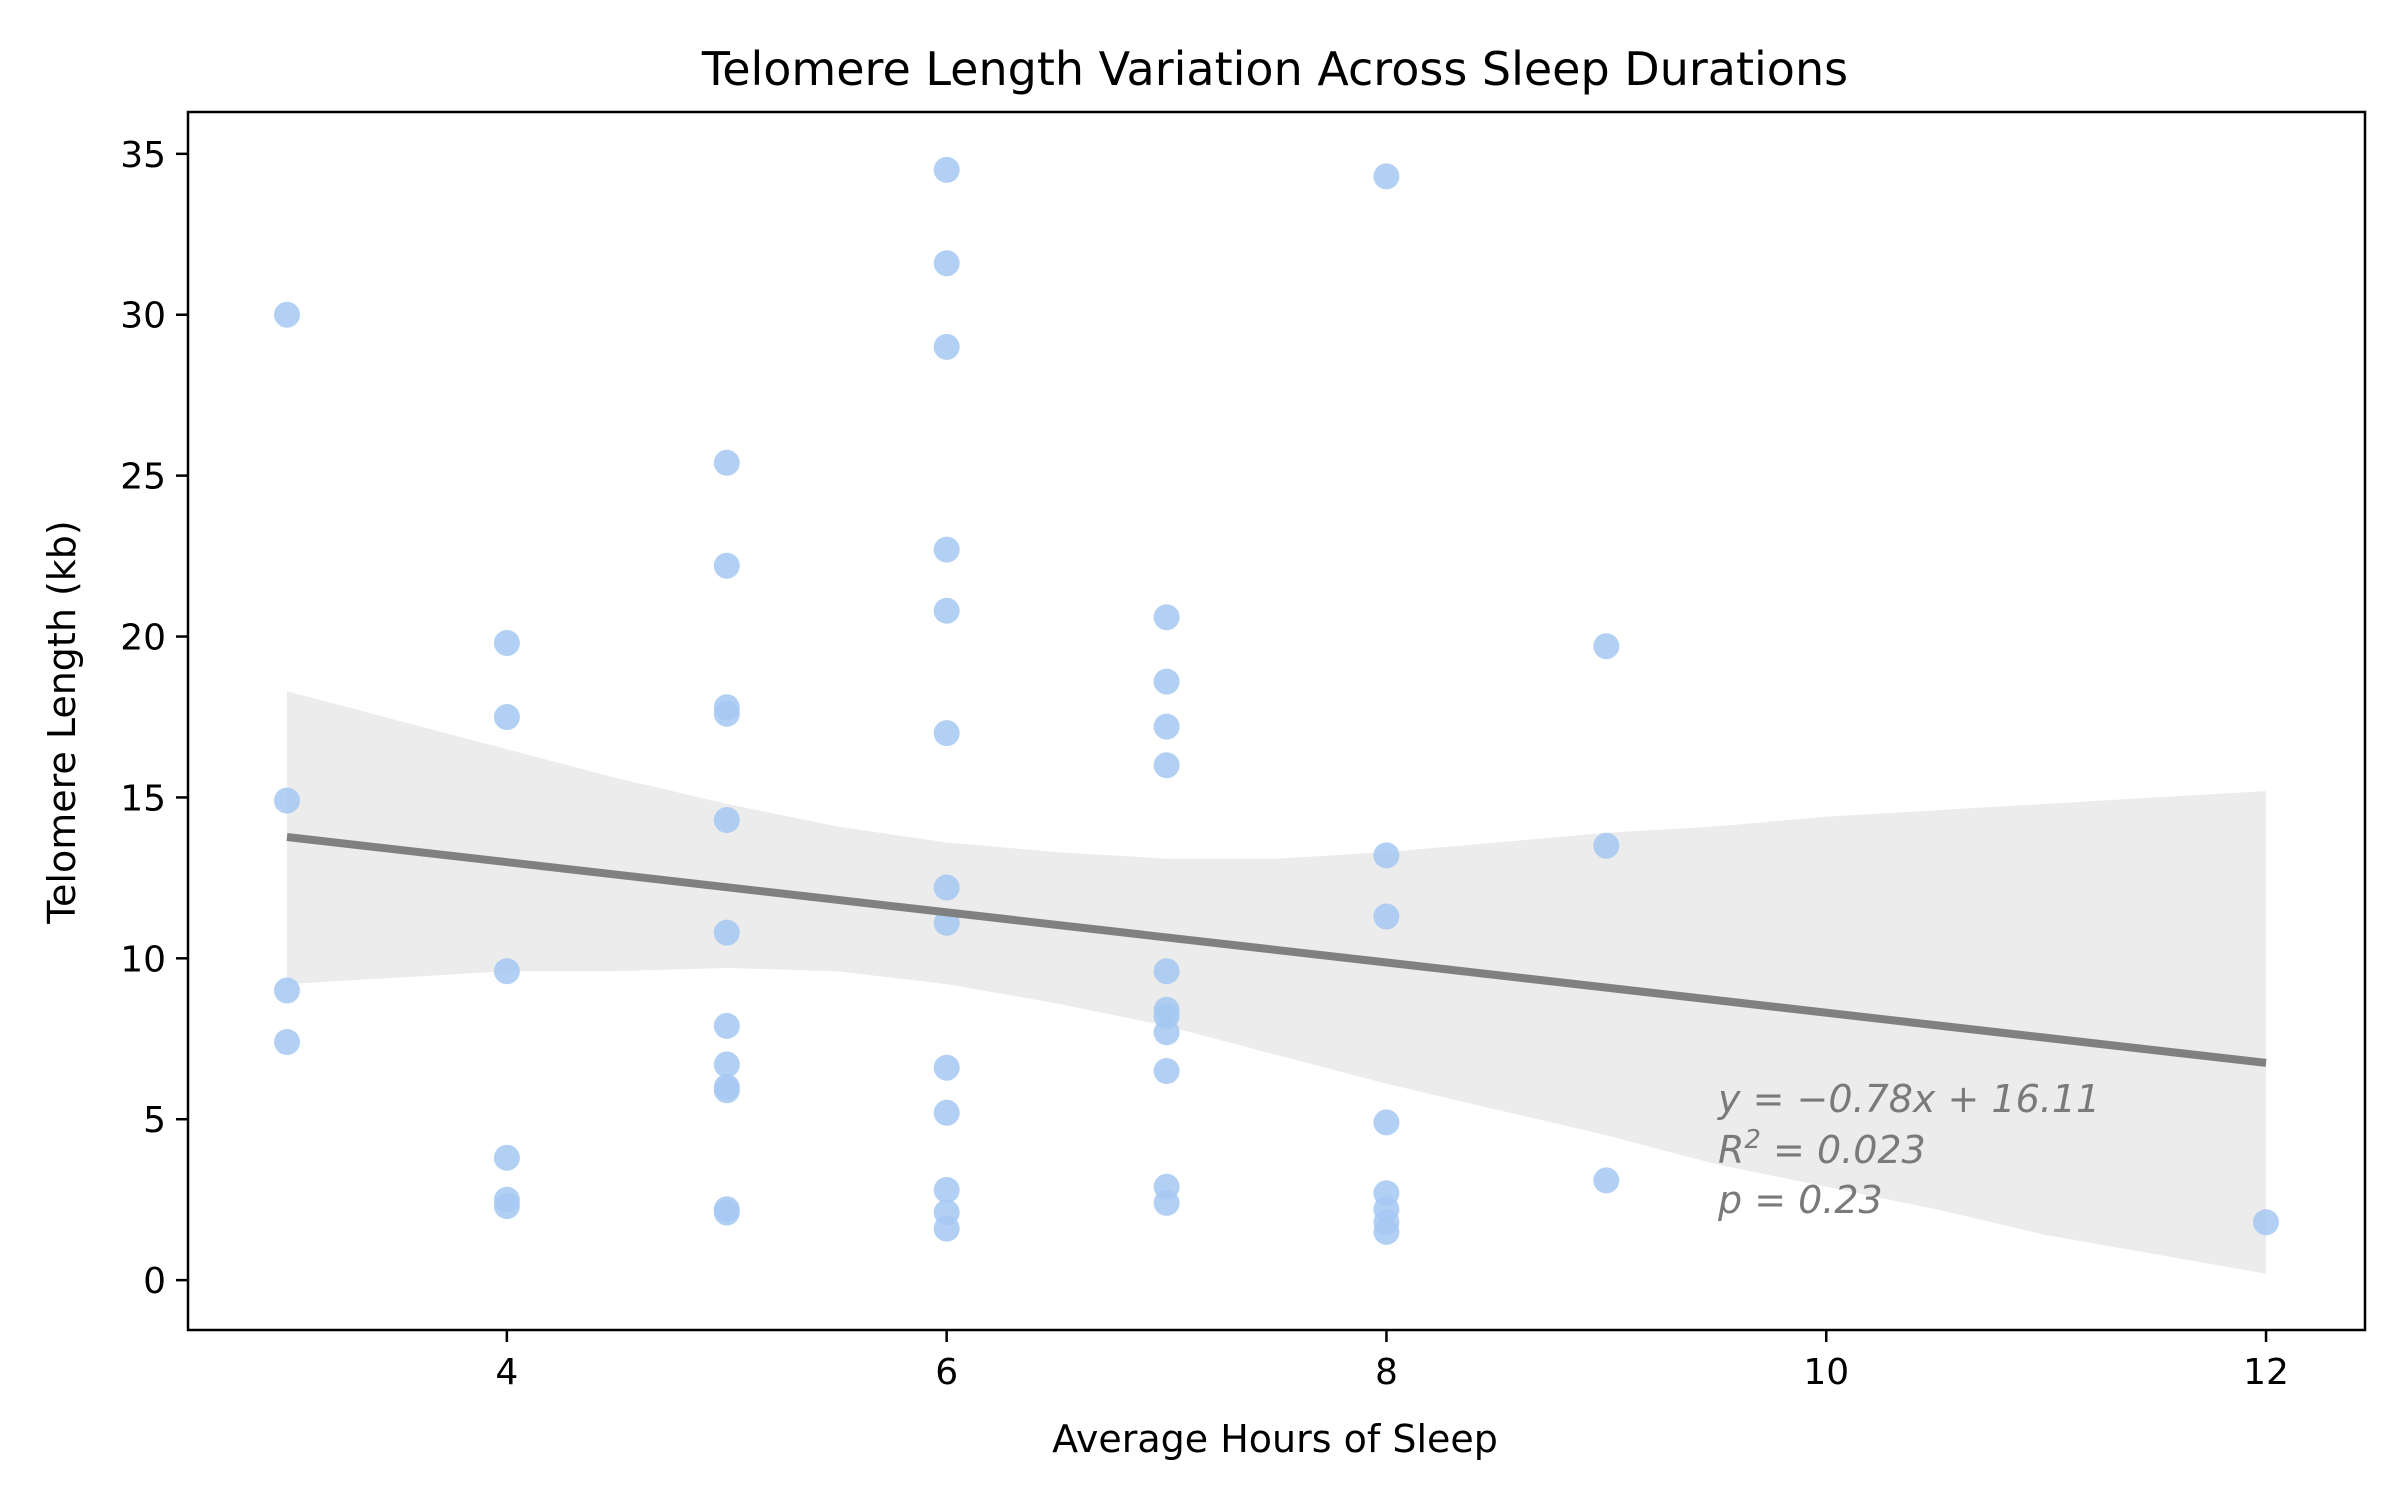 The image size is (2400, 1505). Describe the element at coordinates (2266, 1372) in the screenshot. I see `x-tick-label: 12` at that location.